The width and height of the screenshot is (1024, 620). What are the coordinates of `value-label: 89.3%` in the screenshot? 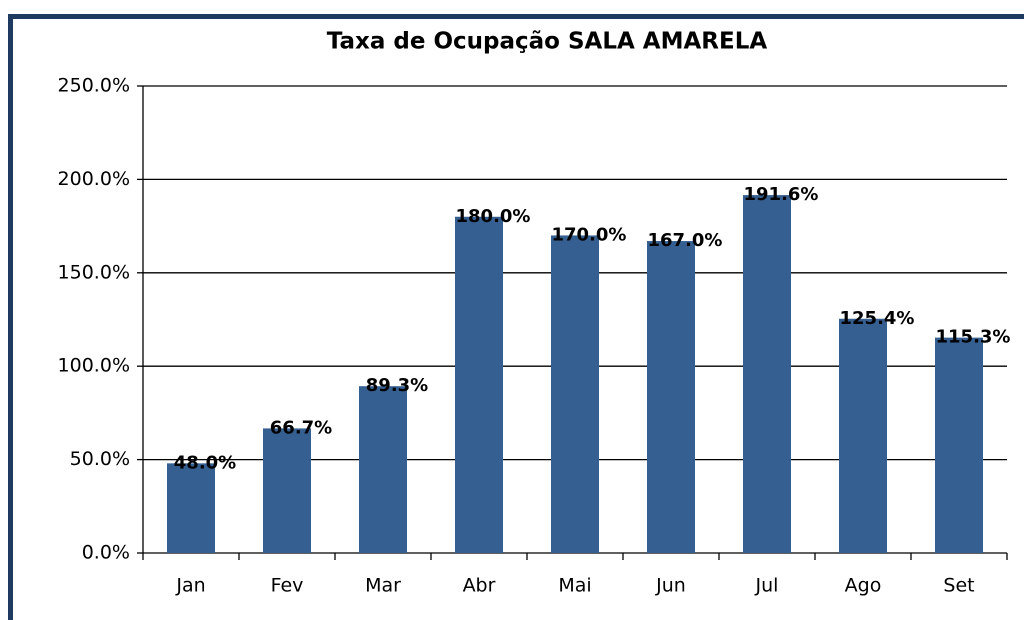 It's located at (397, 385).